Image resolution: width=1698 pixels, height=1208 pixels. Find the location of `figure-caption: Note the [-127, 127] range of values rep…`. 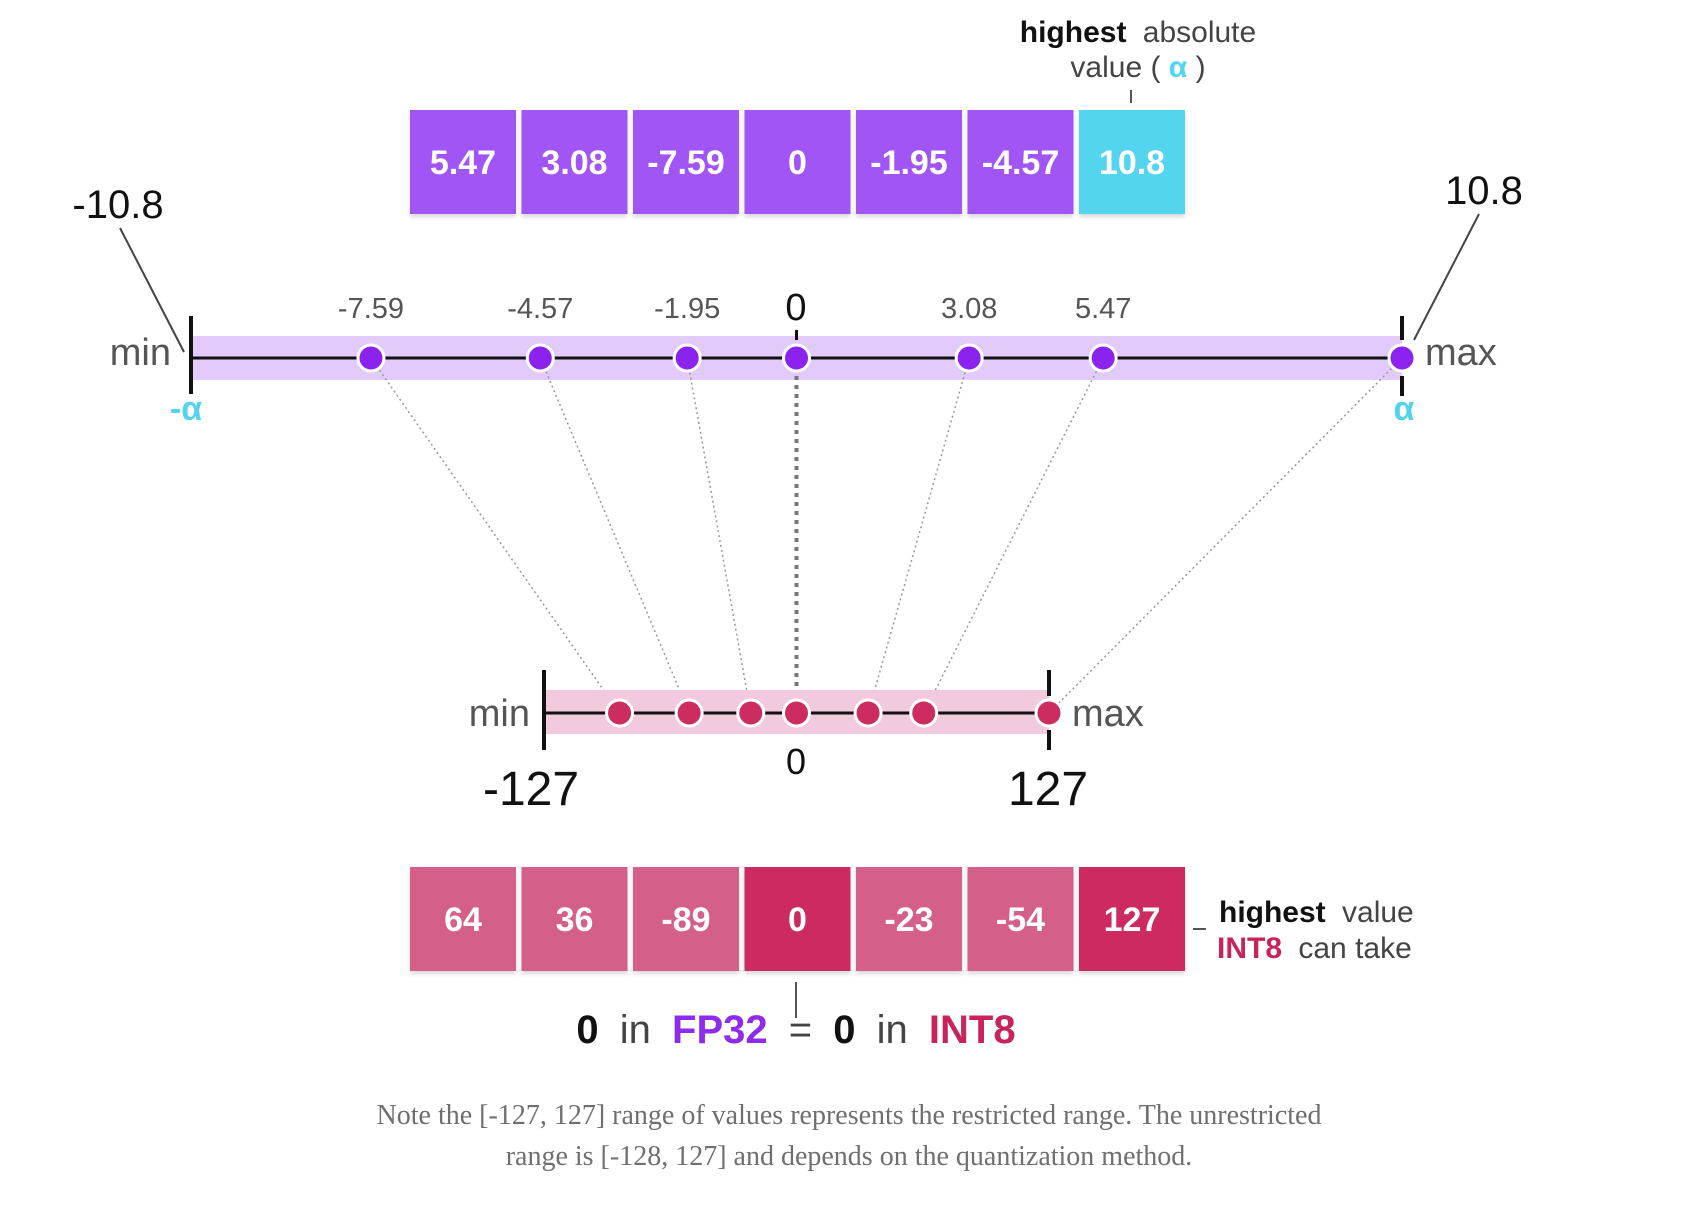

figure-caption: Note the [-127, 127] range of values rep… is located at coordinates (849, 1136).